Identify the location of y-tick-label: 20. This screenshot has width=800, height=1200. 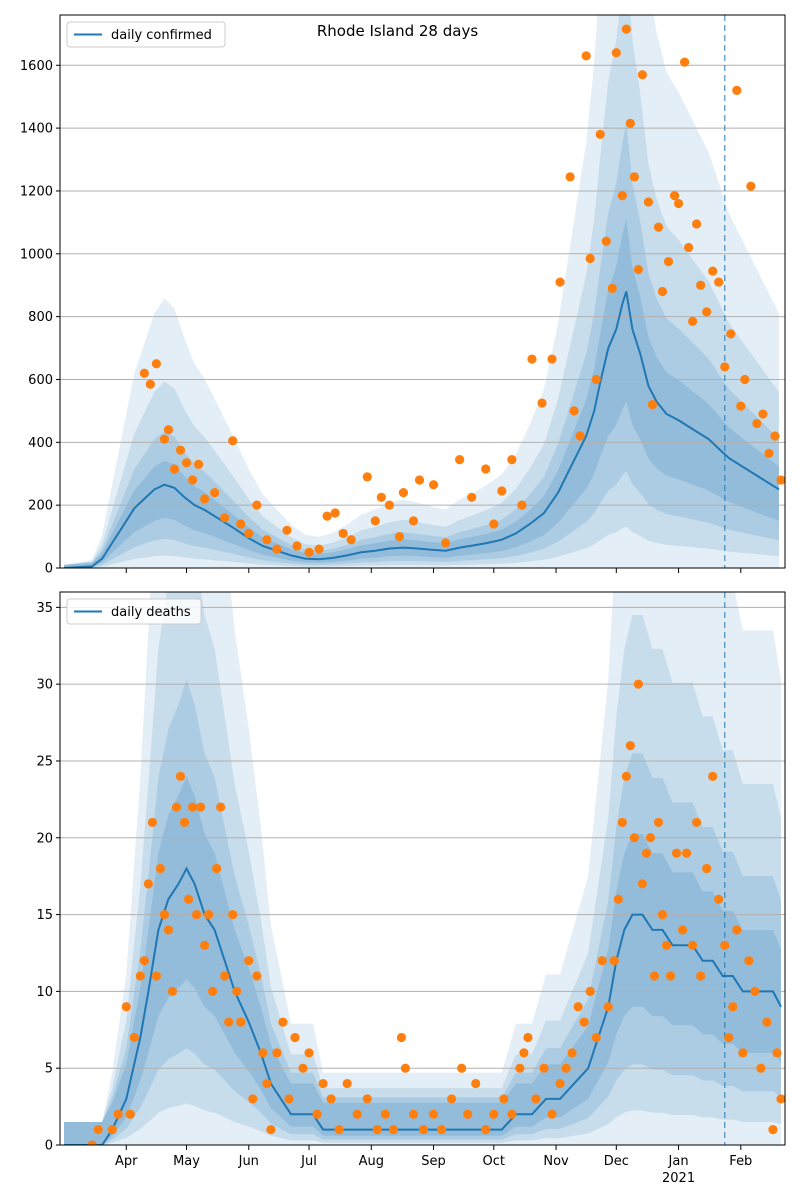
(44, 838).